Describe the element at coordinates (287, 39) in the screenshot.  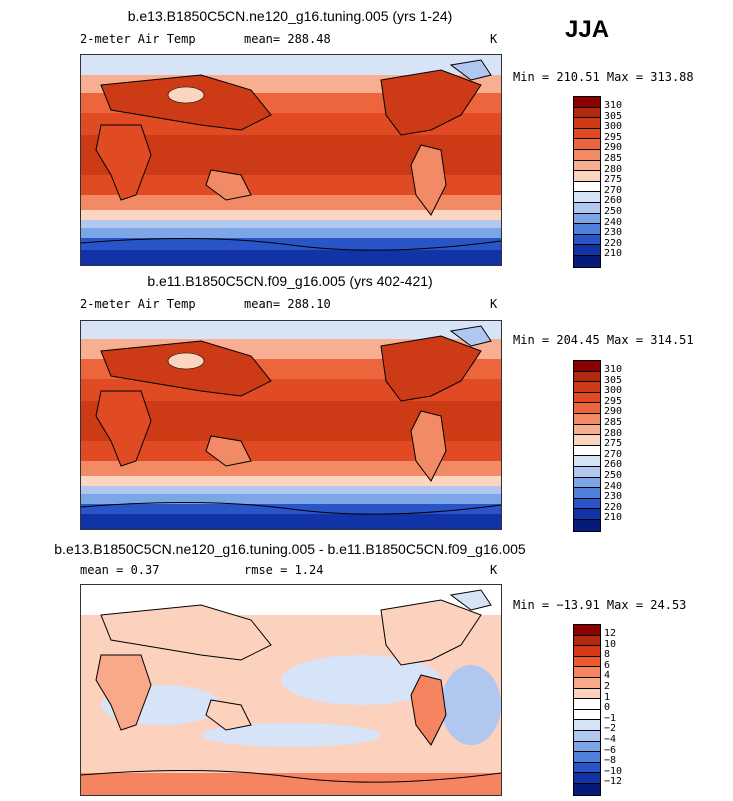
I see `panel1-mean-label: mean= 288.48` at that location.